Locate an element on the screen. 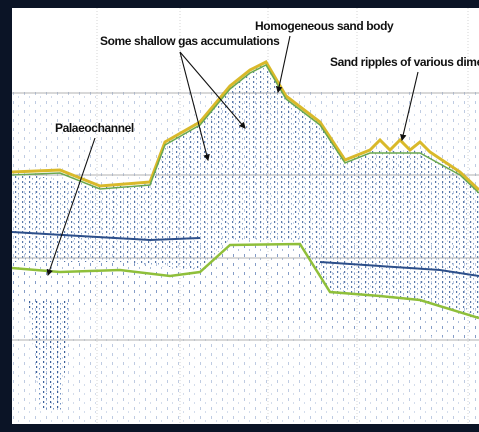 The height and width of the screenshot is (432, 479). annotation: Sand ripples of various dimensions is located at coordinates (404, 62).